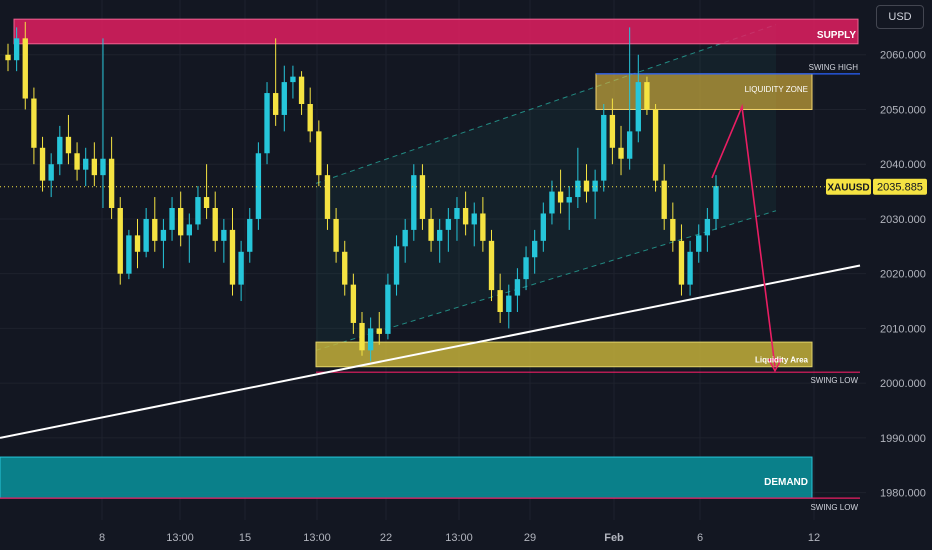 The width and height of the screenshot is (932, 550). I want to click on channel-lower-line, so click(546, 280).